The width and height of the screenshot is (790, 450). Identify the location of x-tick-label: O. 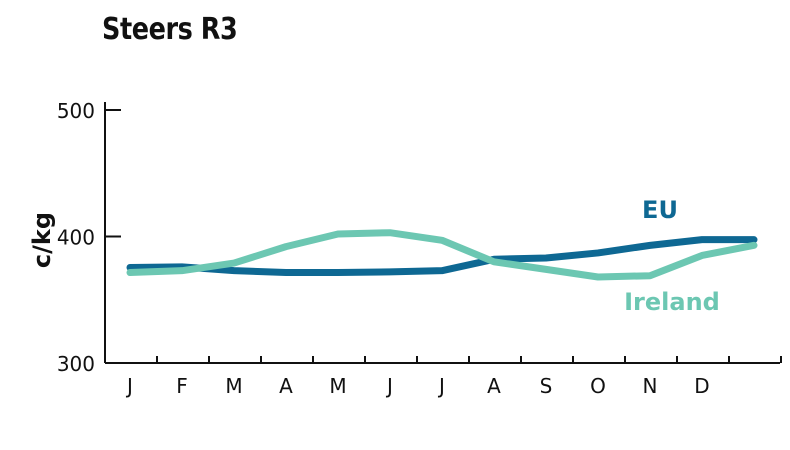
(598, 386).